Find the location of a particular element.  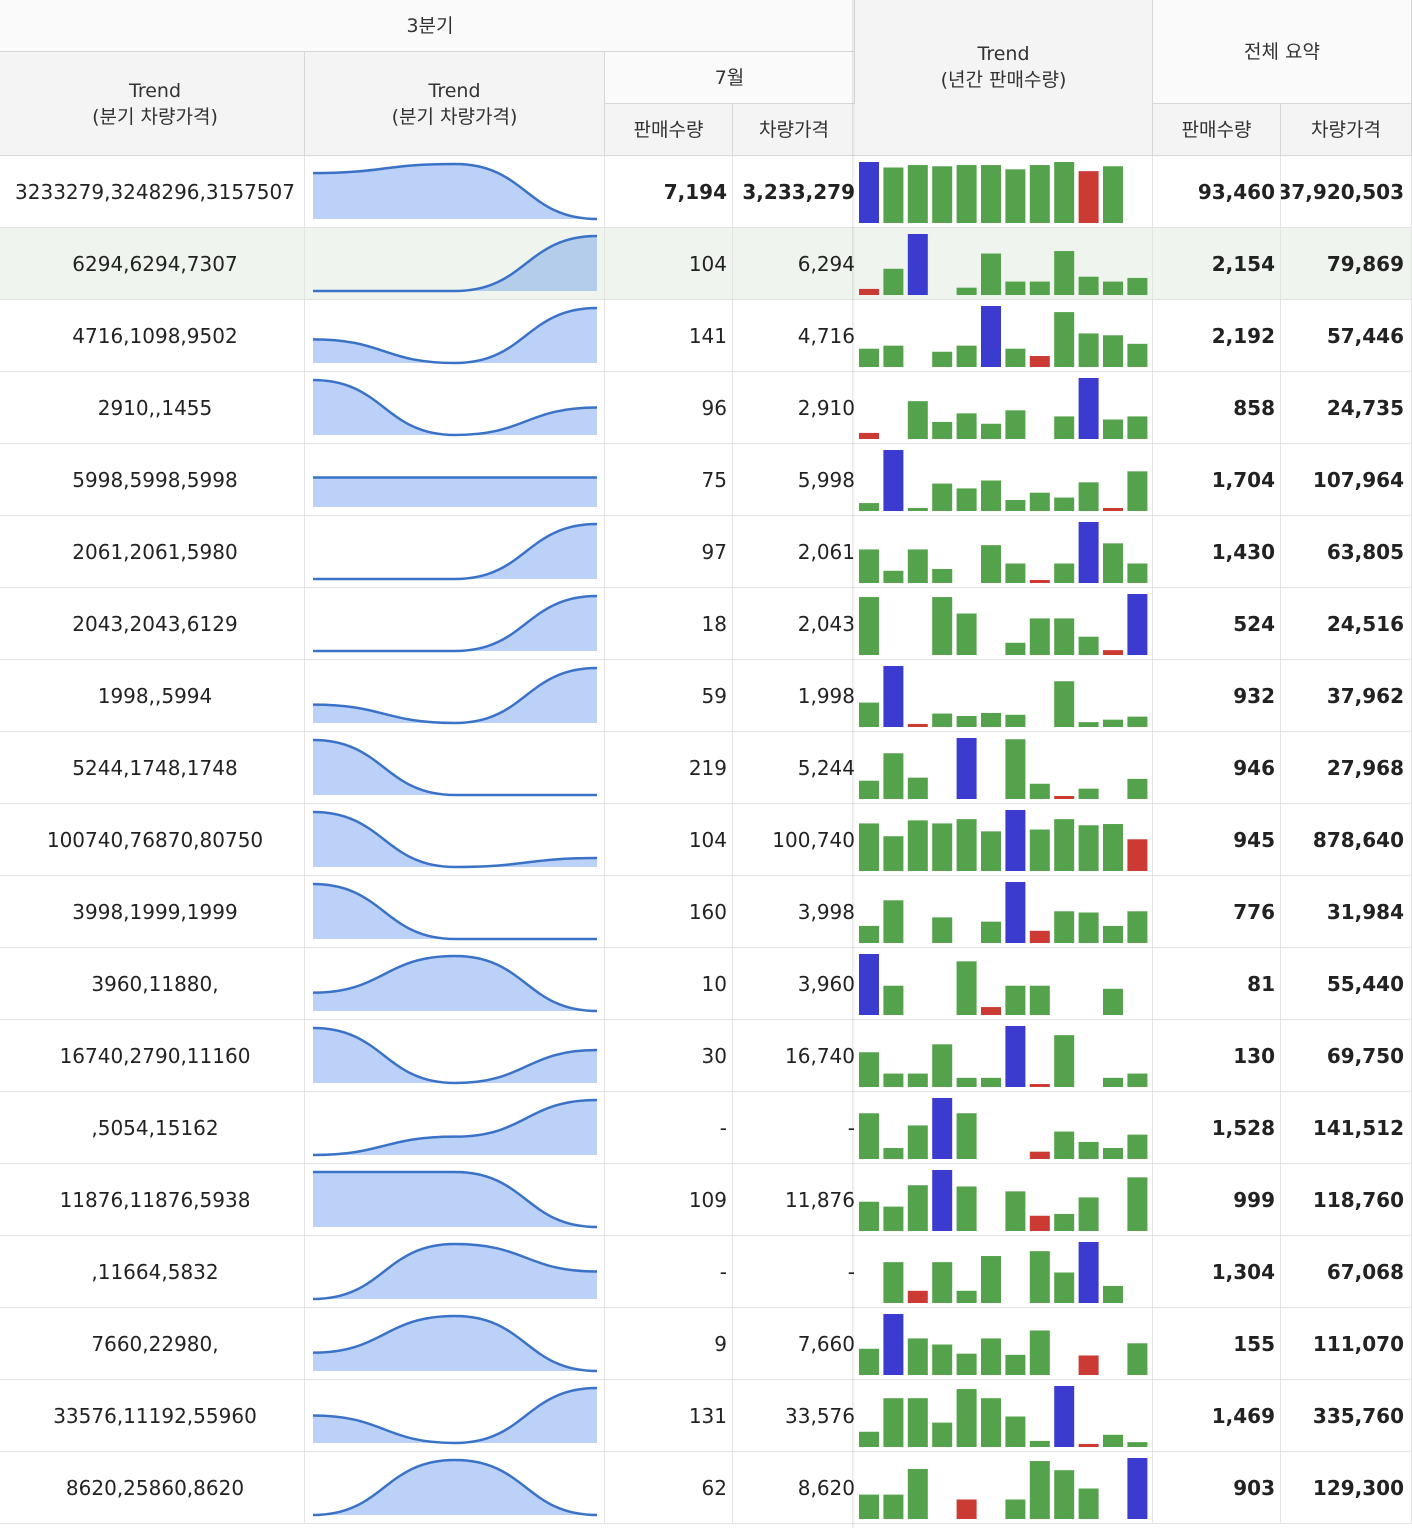

table-row: 3998,1999,1999 160 3,998 776 31,984 is located at coordinates (706, 912).